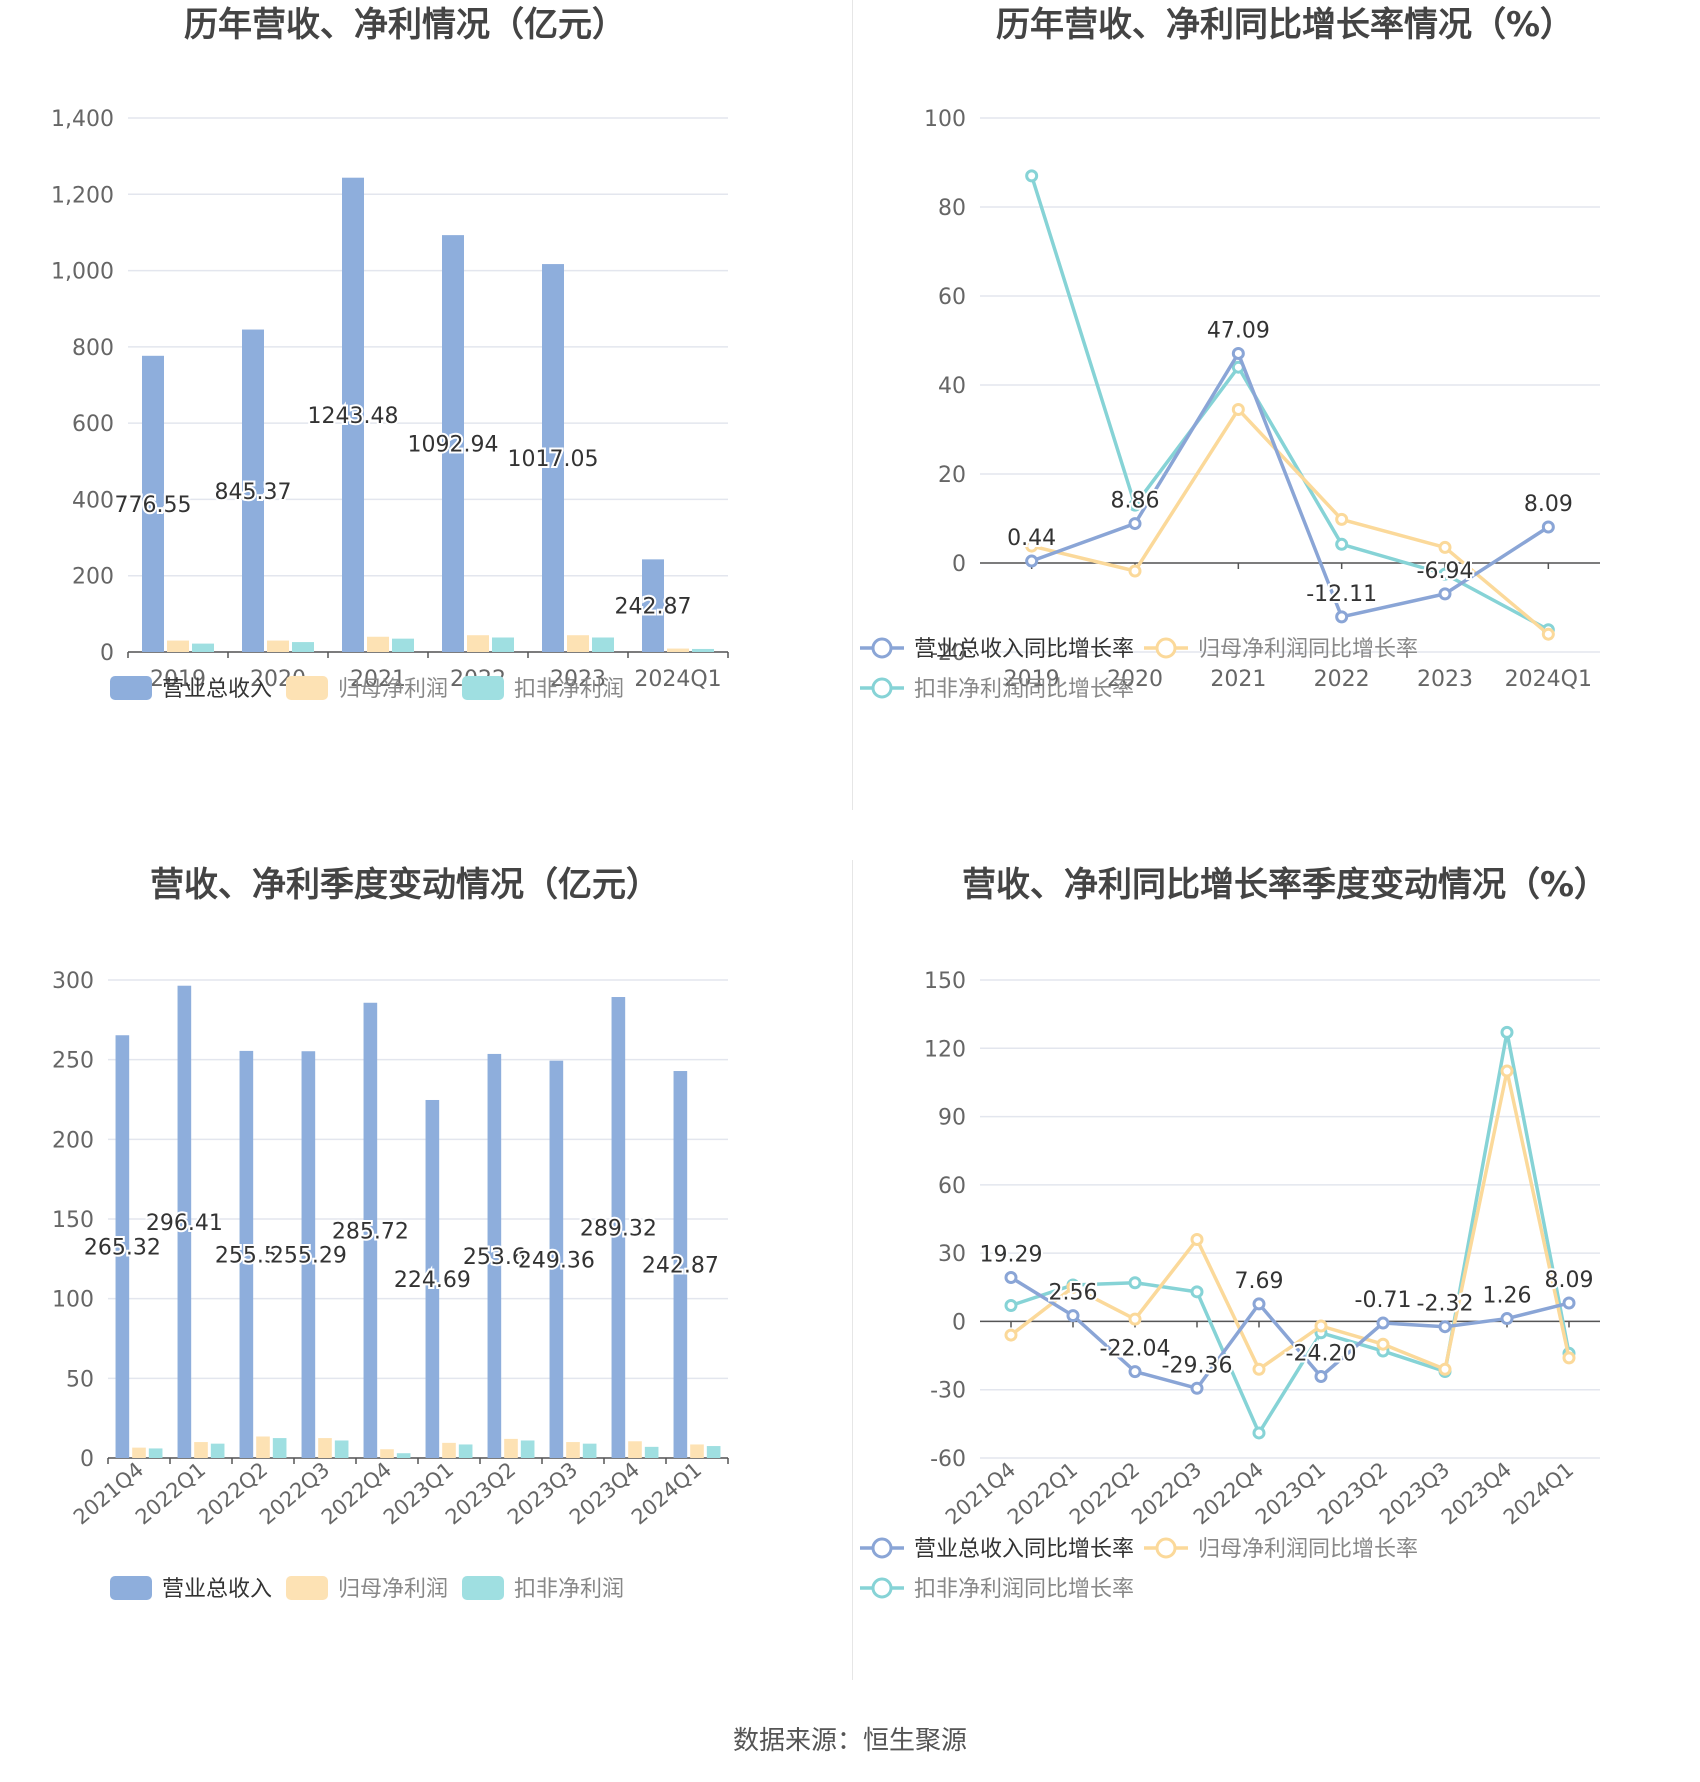 This screenshot has width=1700, height=1782. Describe the element at coordinates (1073, 1293) in the screenshot. I see `line-data-label: 2.56` at that location.